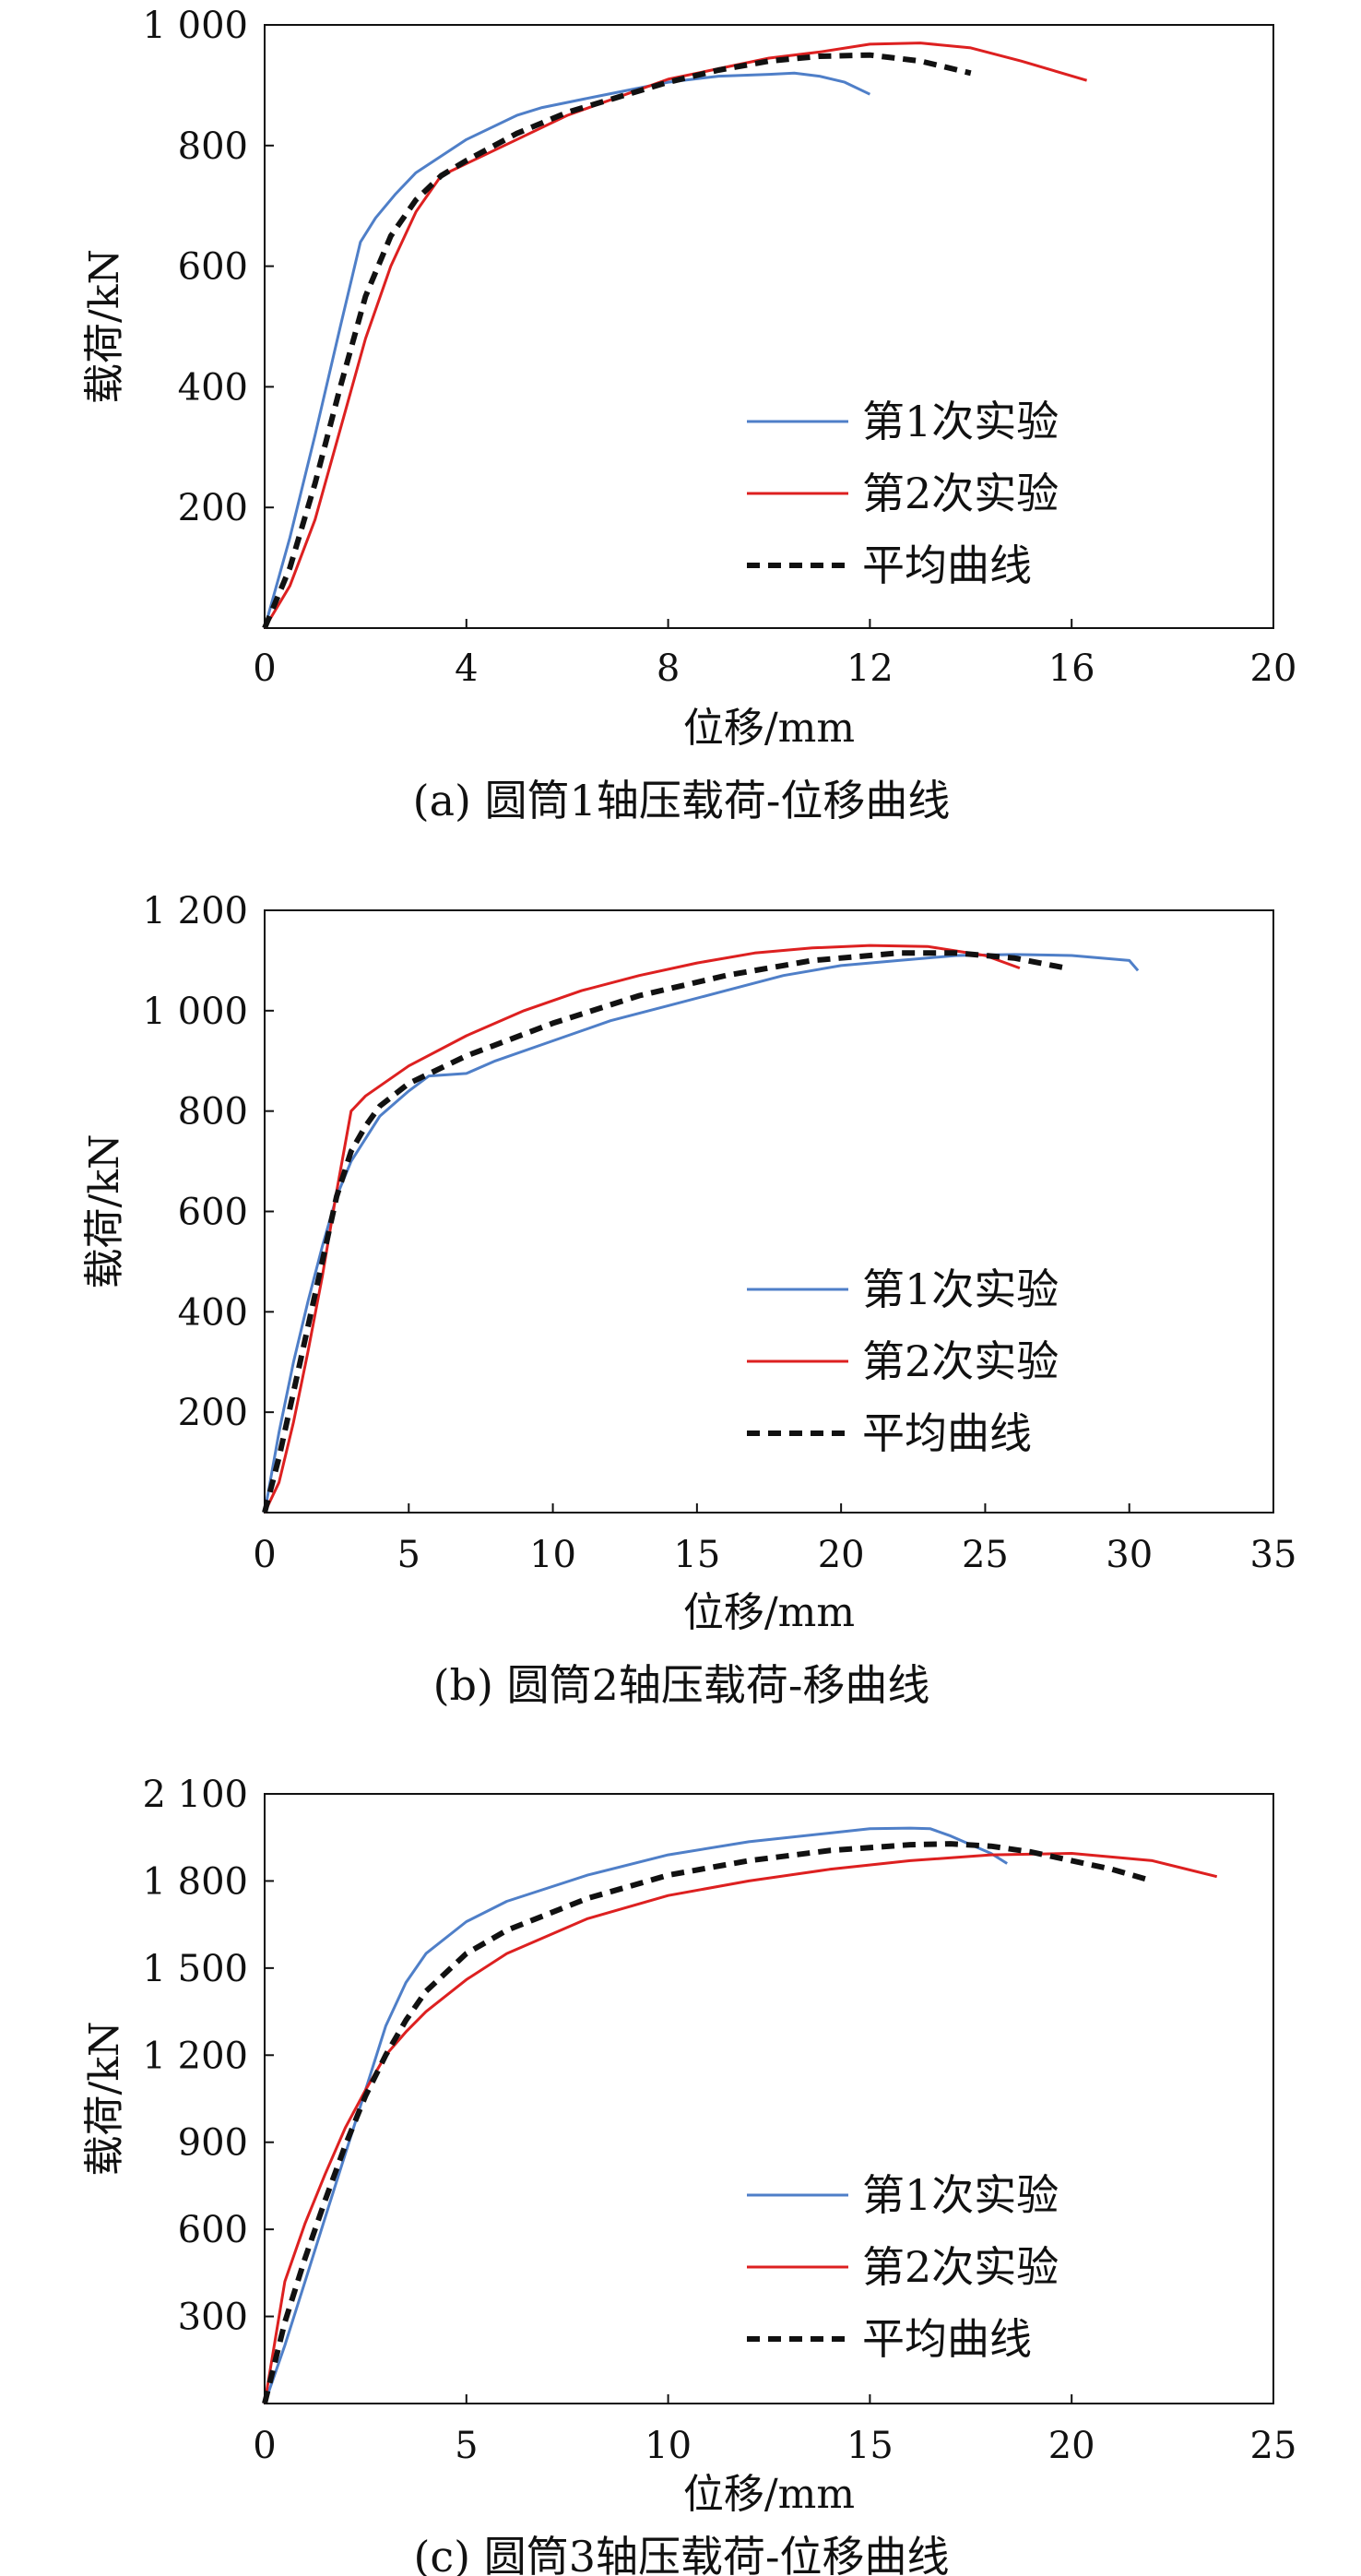  I want to click on y-tick-label: 900, so click(213, 2143).